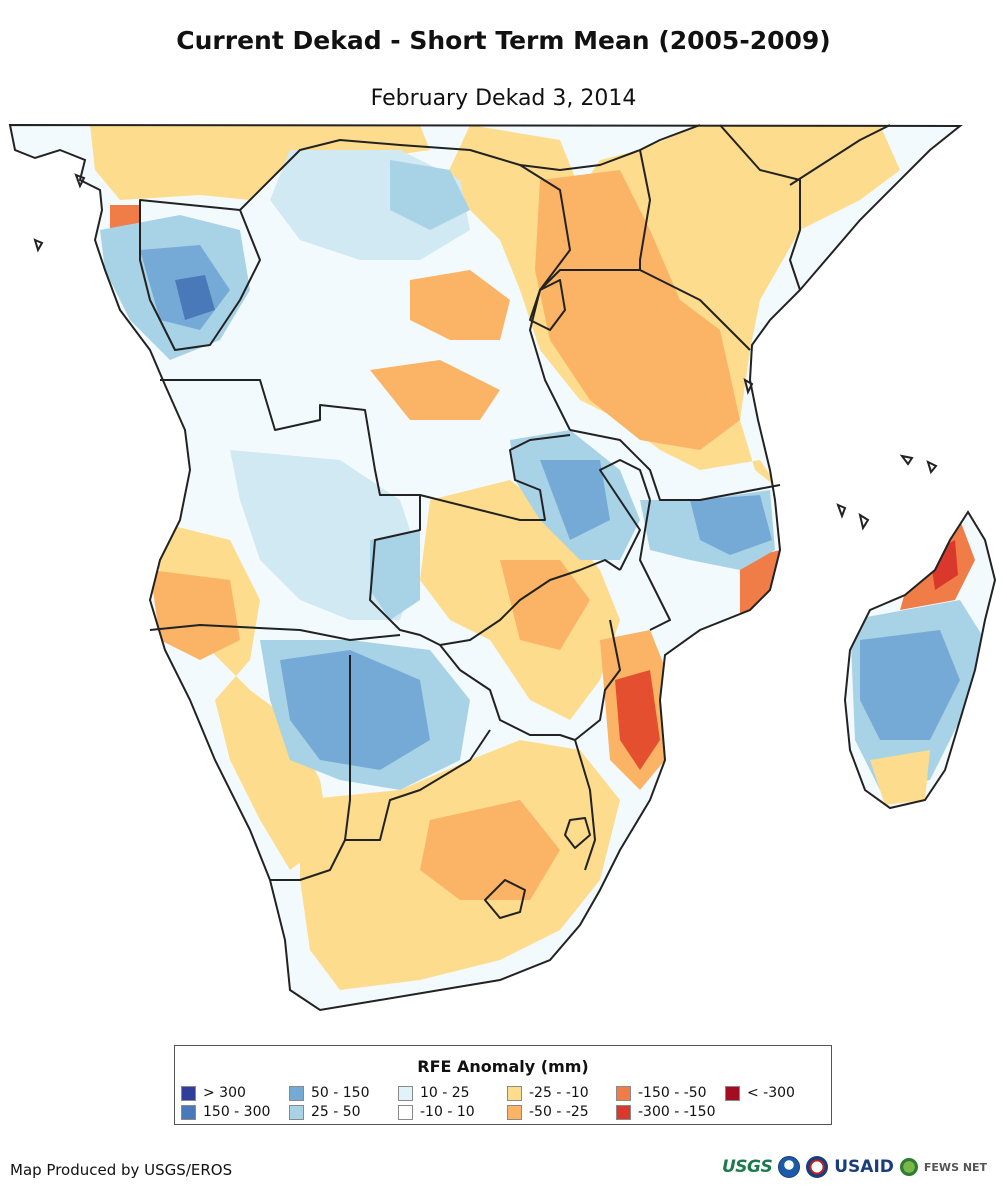  Describe the element at coordinates (548, 1112) in the screenshot. I see `legend-item: -50 - -25` at that location.